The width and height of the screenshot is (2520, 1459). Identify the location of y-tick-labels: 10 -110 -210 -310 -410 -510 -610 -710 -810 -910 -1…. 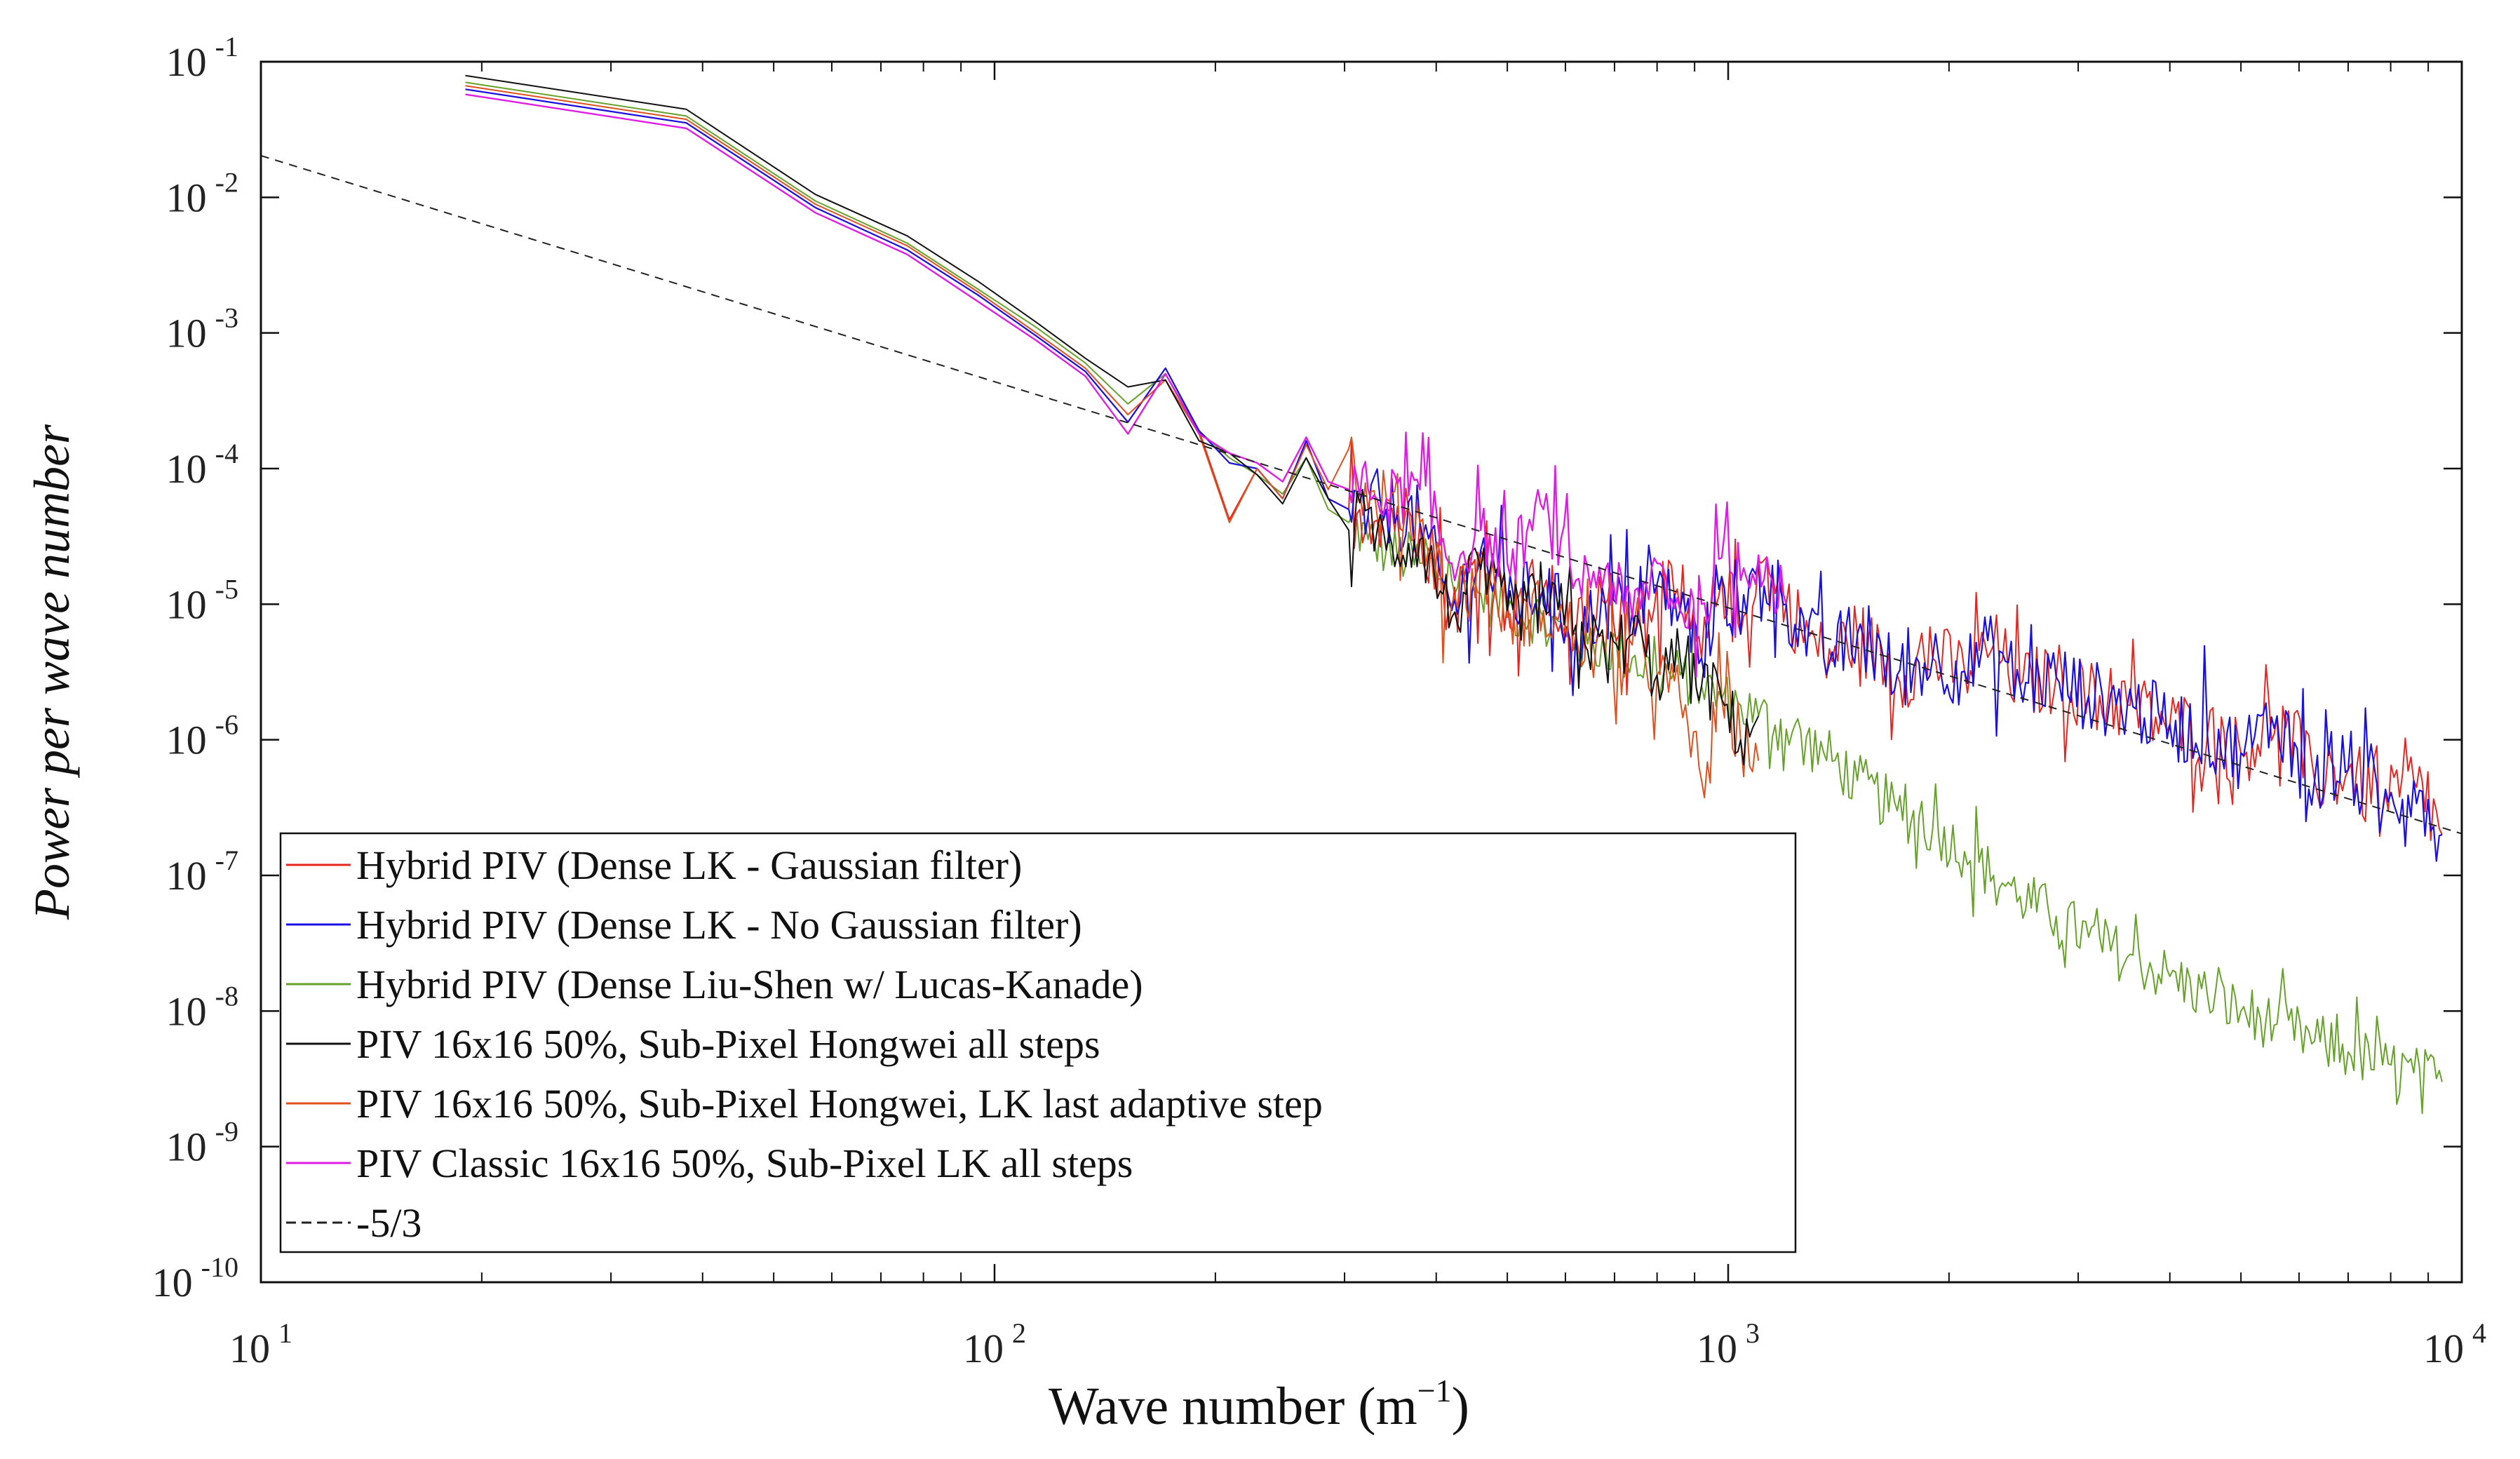
(195, 668).